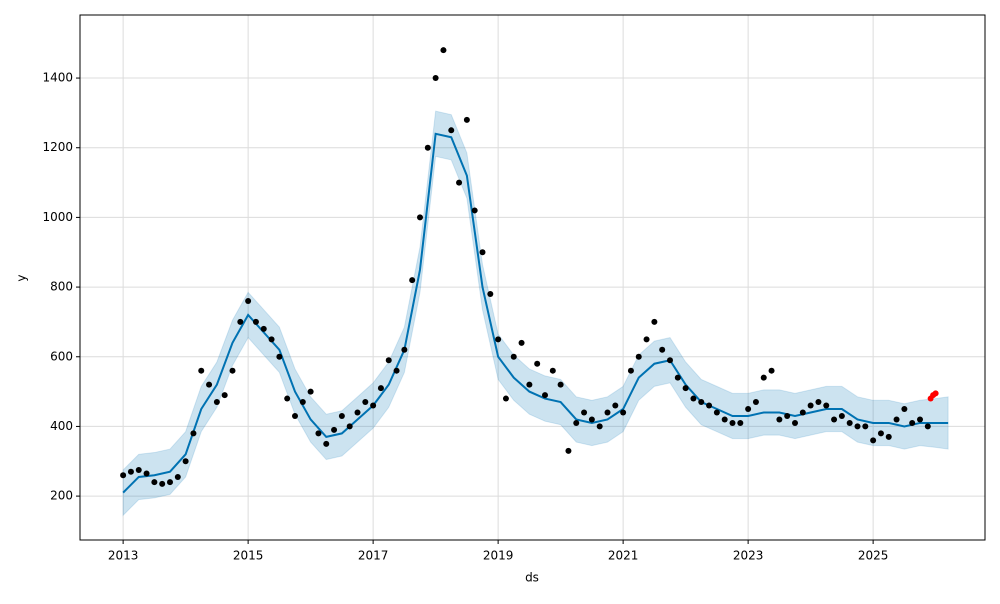 This screenshot has width=1000, height=604. What do you see at coordinates (61, 356) in the screenshot?
I see `y-tick-label: 600` at bounding box center [61, 356].